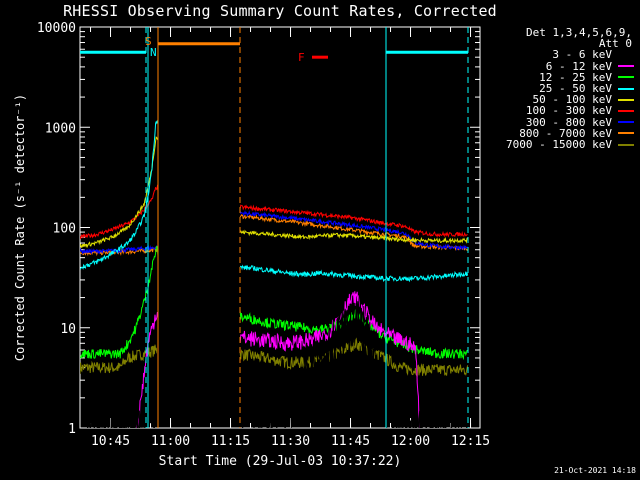 The image size is (640, 480). What do you see at coordinates (301, 57) in the screenshot?
I see `flare-bar-label: F` at bounding box center [301, 57].